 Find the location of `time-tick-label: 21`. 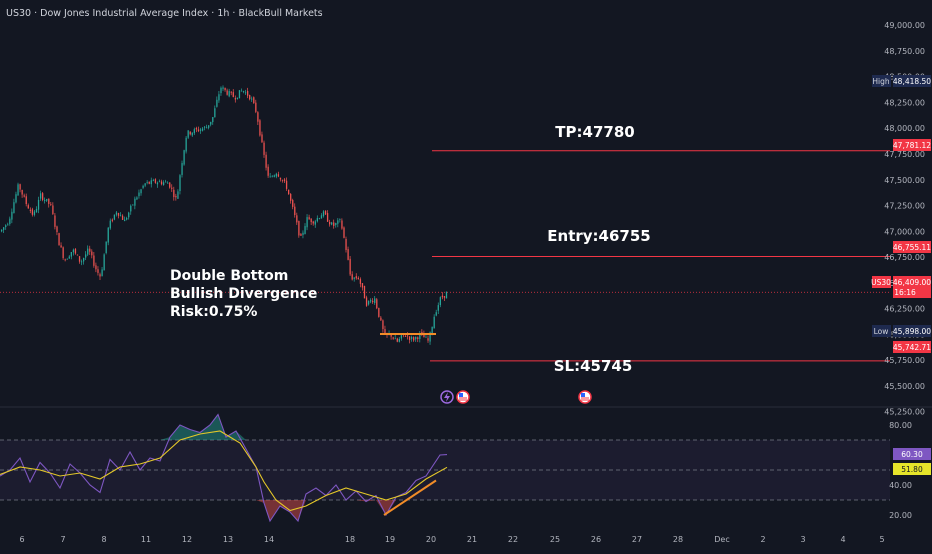

time-tick-label: 21 is located at coordinates (472, 539).